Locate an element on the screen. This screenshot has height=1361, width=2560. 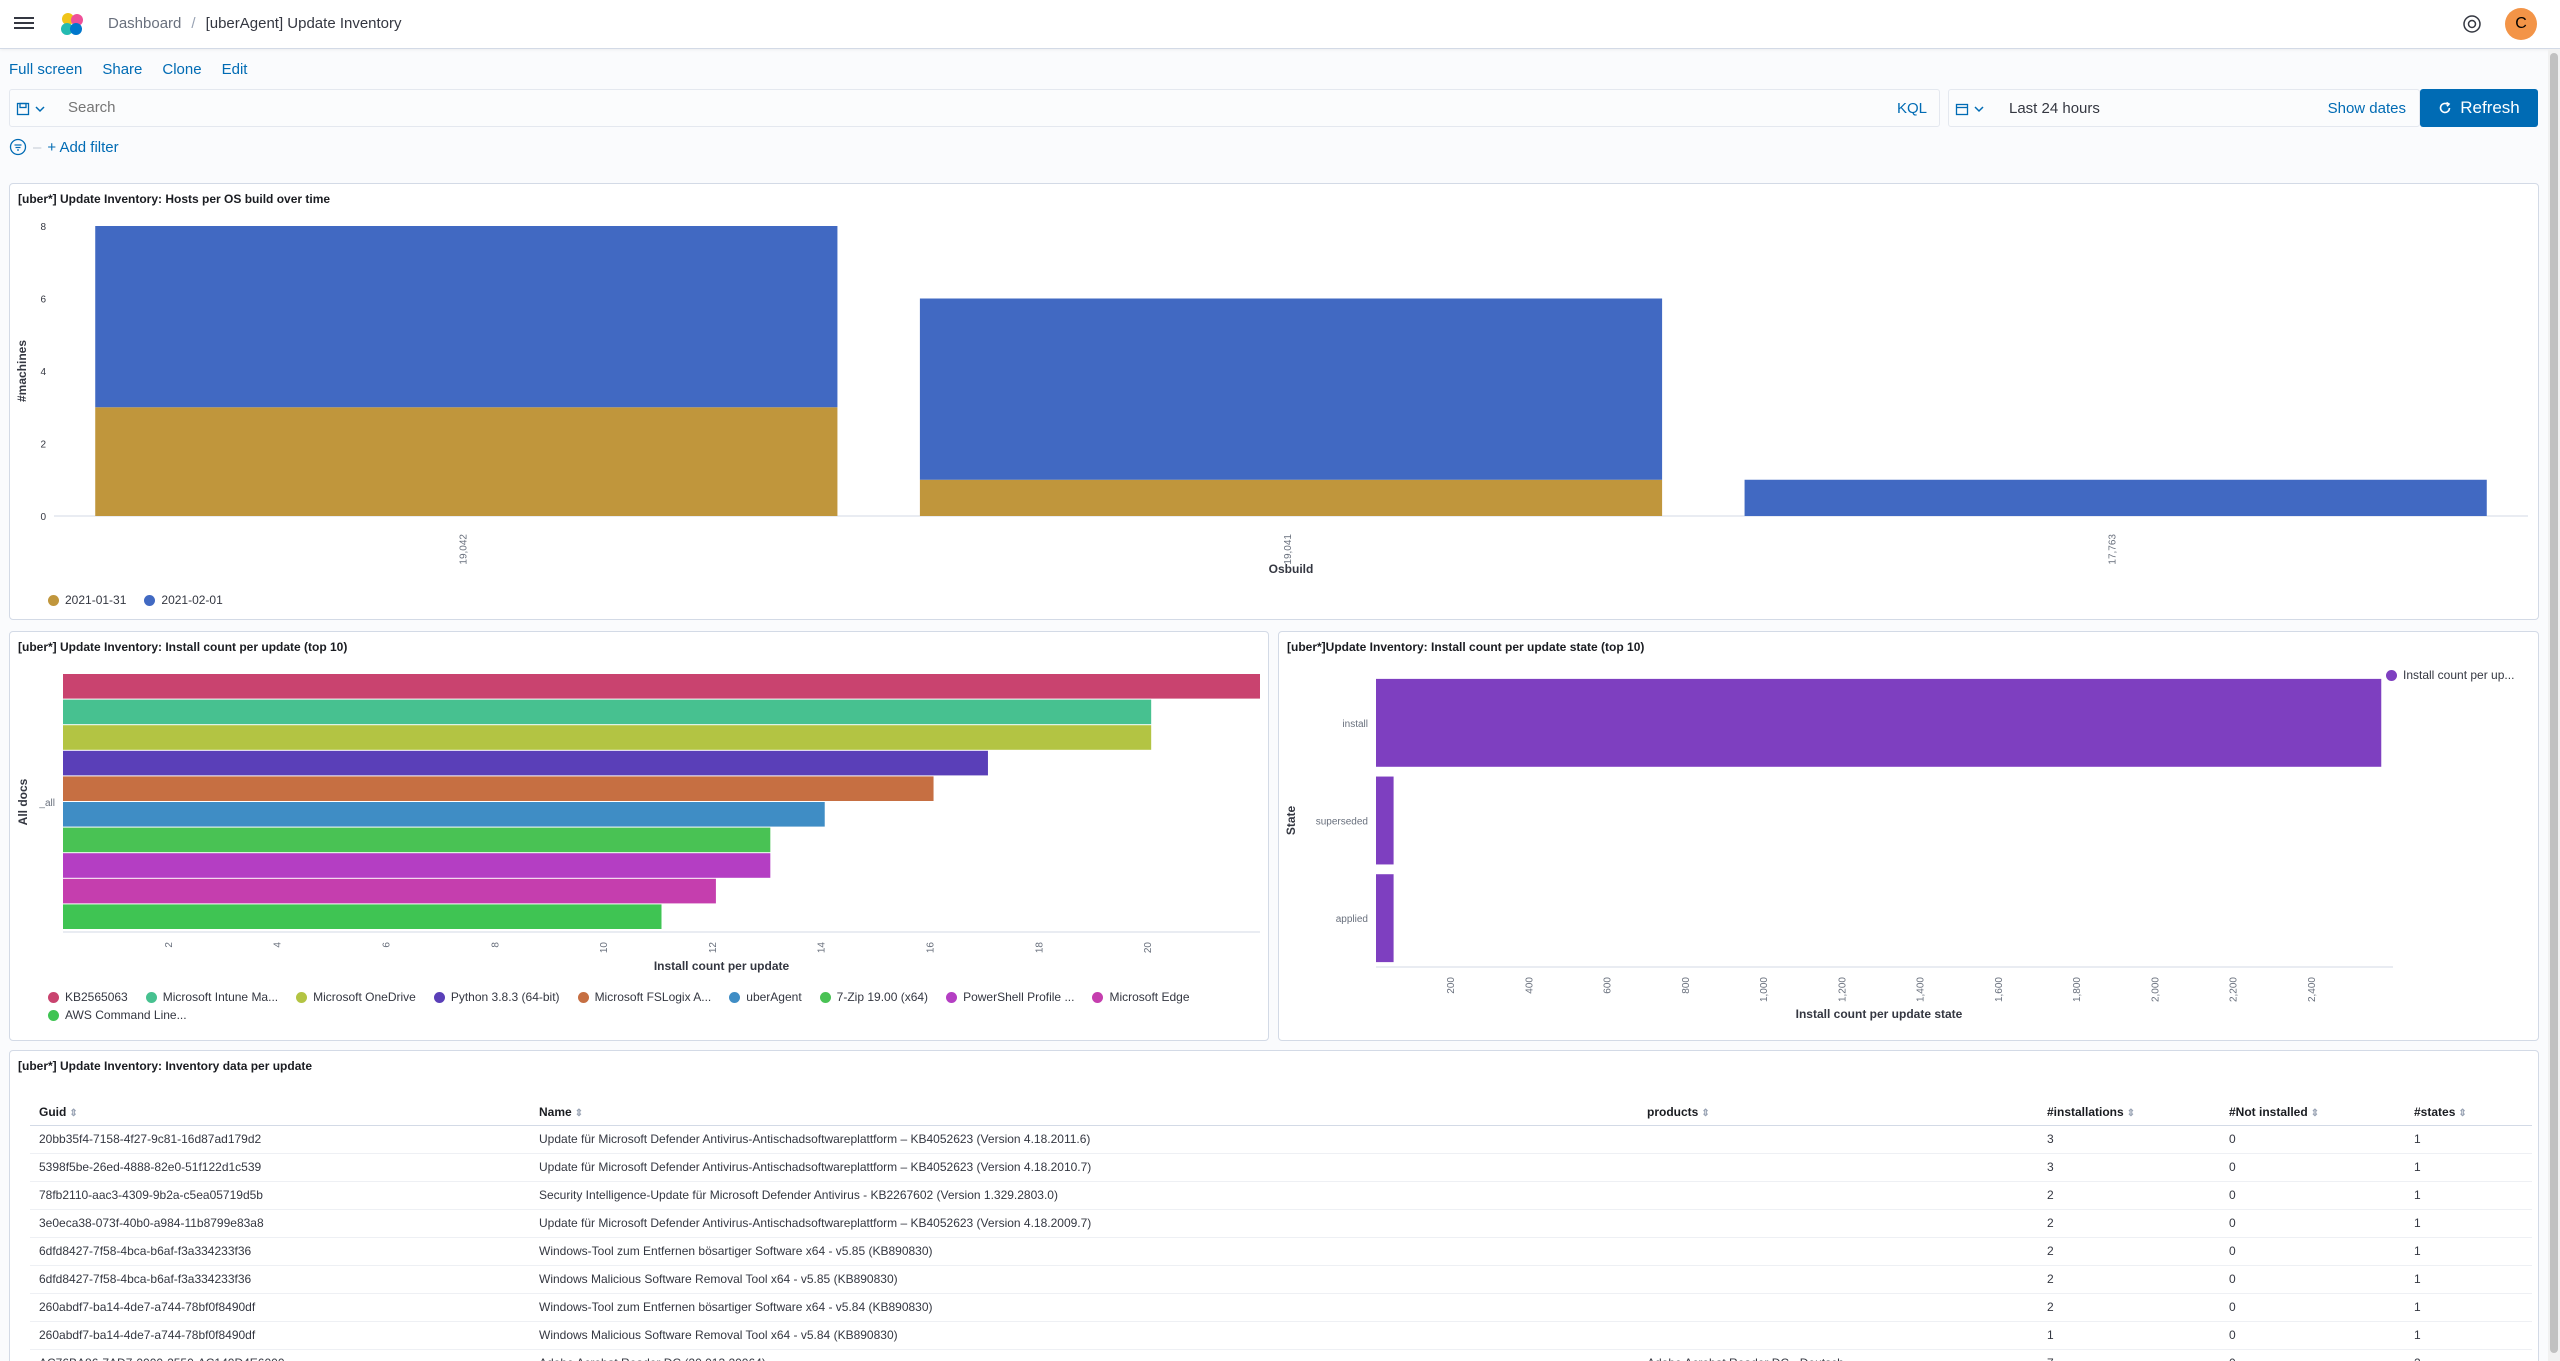
add-filter-button: + Add filter is located at coordinates (83, 147).